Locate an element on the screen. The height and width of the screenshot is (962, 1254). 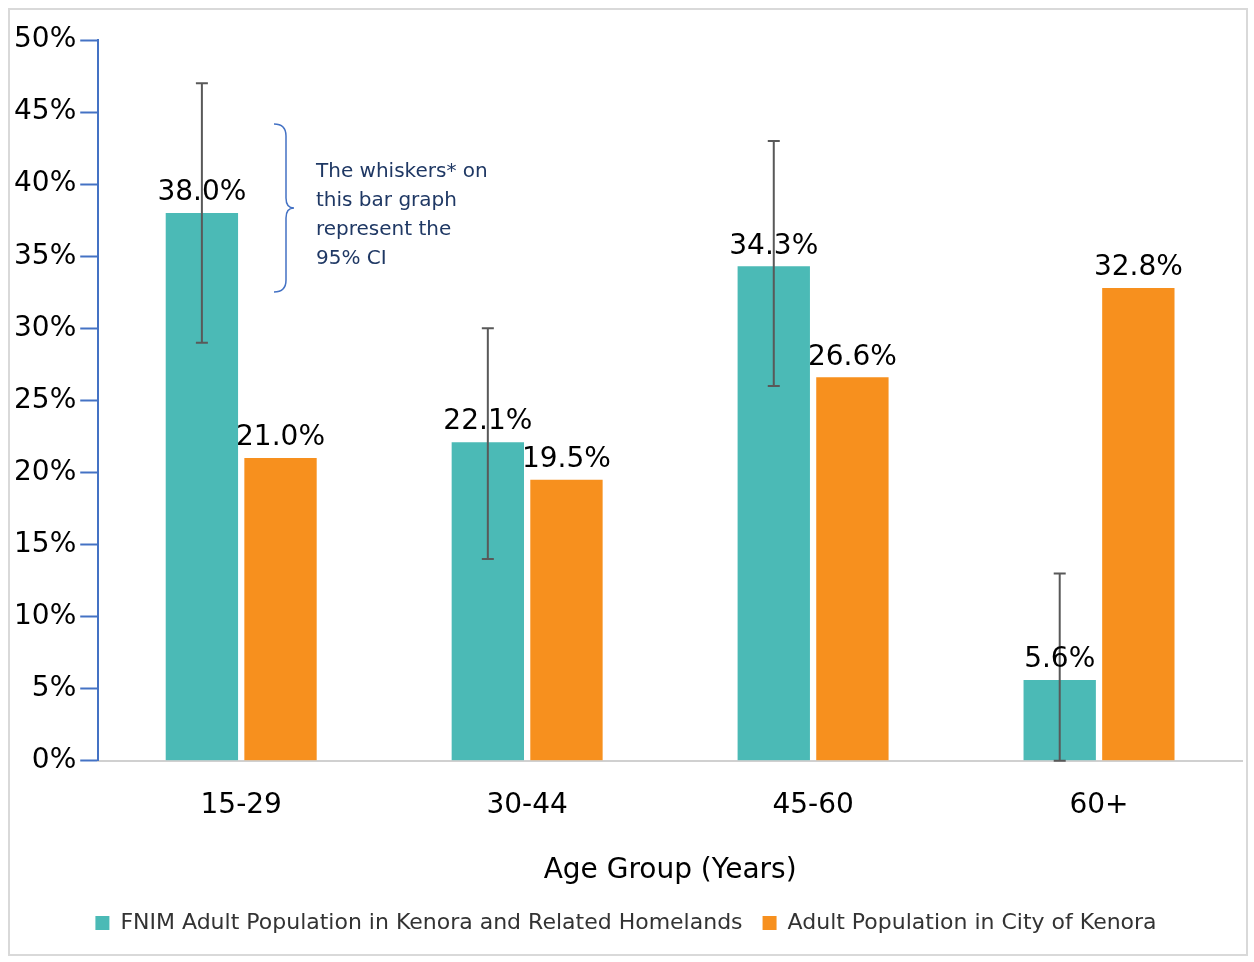
y-tick-label: 15% is located at coordinates (45, 542).